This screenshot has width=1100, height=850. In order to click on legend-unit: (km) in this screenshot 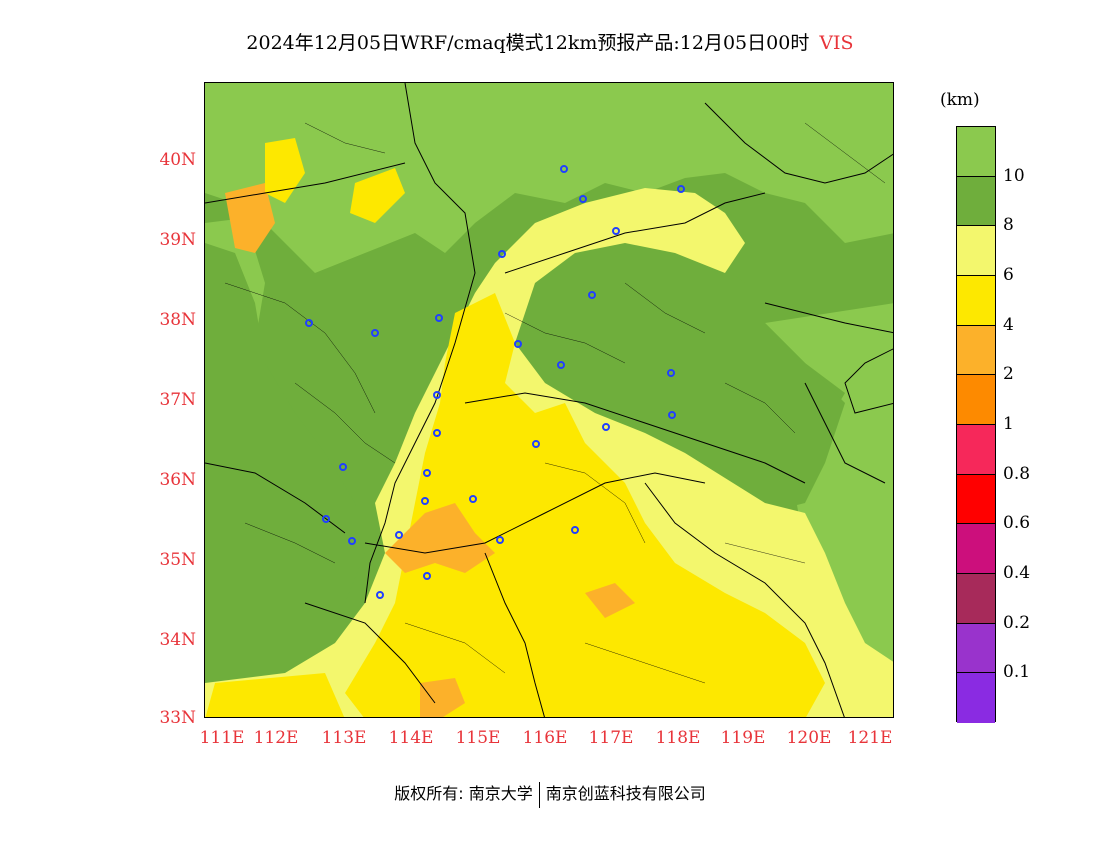, I will do `click(960, 100)`.